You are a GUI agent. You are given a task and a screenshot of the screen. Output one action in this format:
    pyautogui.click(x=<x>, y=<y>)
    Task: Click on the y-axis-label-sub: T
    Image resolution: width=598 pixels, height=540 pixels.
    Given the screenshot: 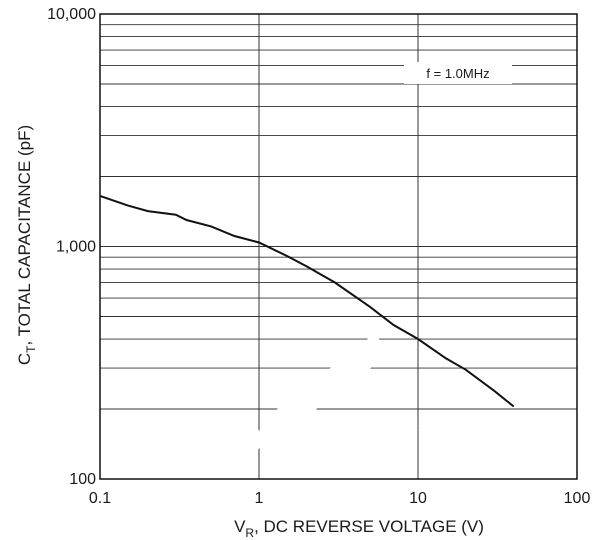 What is the action you would take?
    pyautogui.click(x=31, y=349)
    